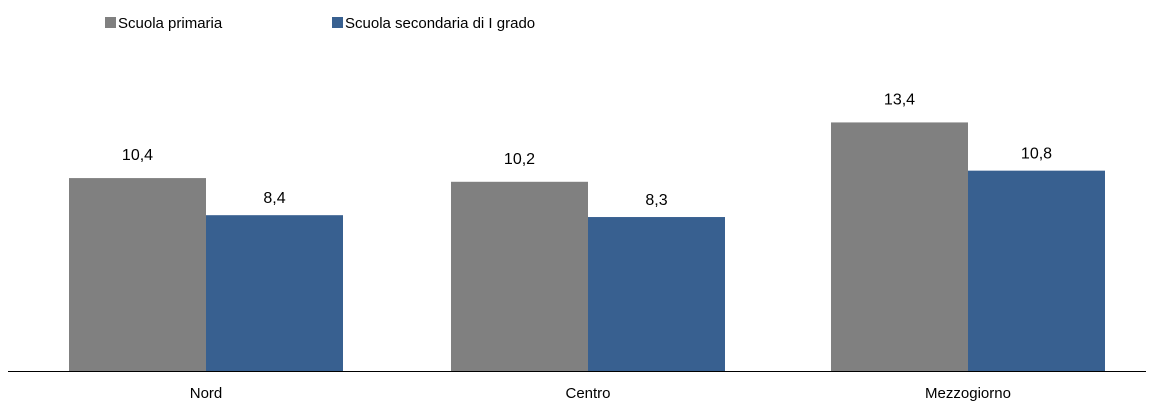  What do you see at coordinates (440, 23) in the screenshot?
I see `legend-label-1: Scuola secondaria di I grado` at bounding box center [440, 23].